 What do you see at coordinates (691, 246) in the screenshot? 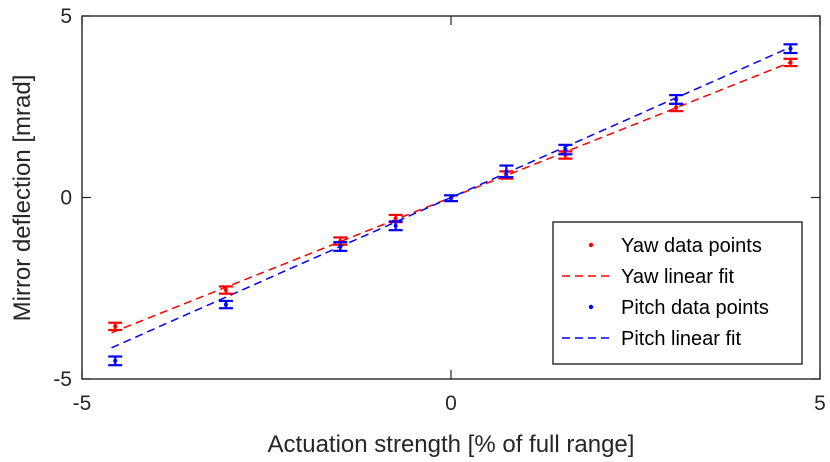
I see `legend-label-yaw-data-points: Yaw data points` at bounding box center [691, 246].